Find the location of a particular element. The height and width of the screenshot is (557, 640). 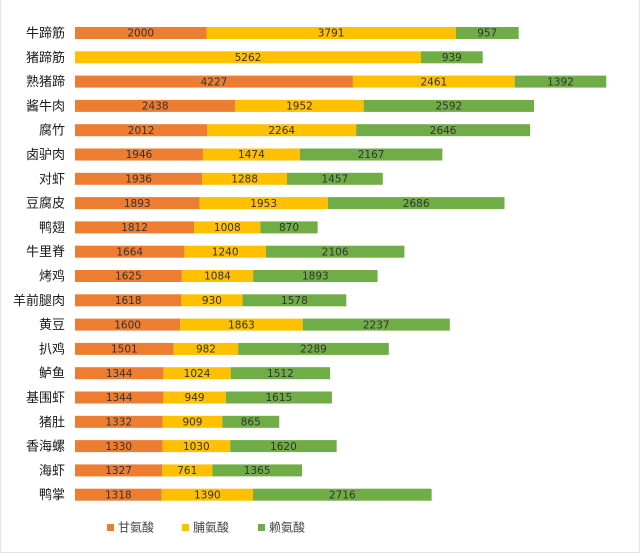

data-label: 939 is located at coordinates (452, 58).